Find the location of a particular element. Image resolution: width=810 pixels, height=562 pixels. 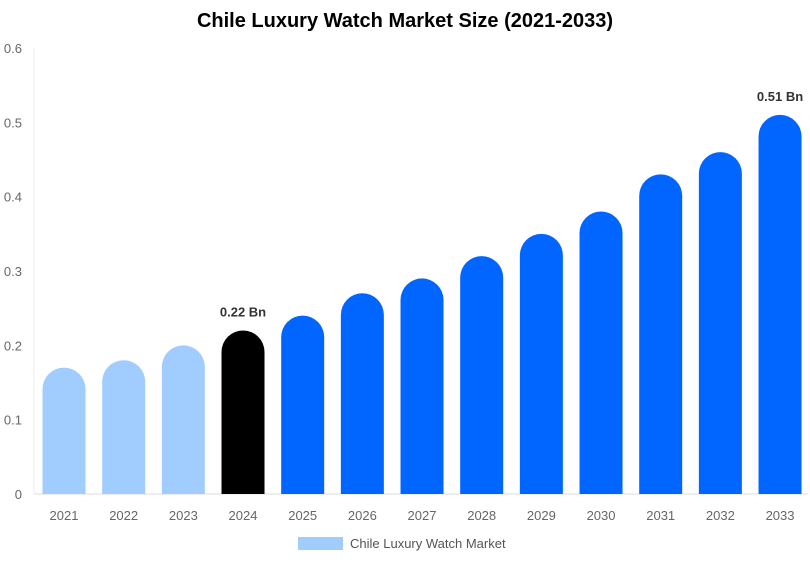

y-tick-label: 0.1 is located at coordinates (13, 420).